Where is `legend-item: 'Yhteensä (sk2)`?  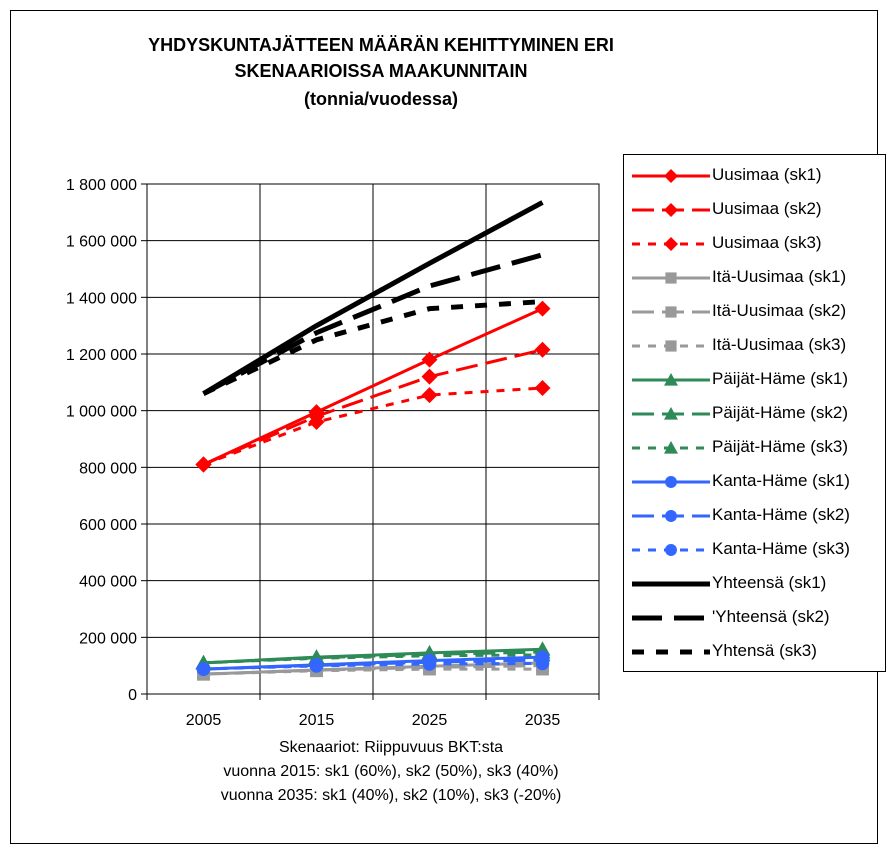 legend-item: 'Yhteensä (sk2) is located at coordinates (754, 618).